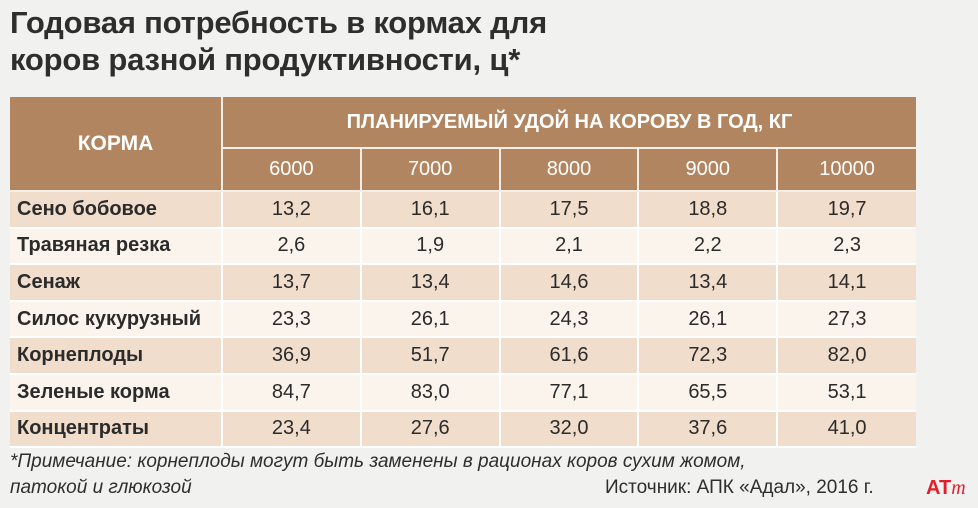 Image resolution: width=978 pixels, height=508 pixels. Describe the element at coordinates (569, 356) in the screenshot. I see `value-cell: 61,6` at that location.